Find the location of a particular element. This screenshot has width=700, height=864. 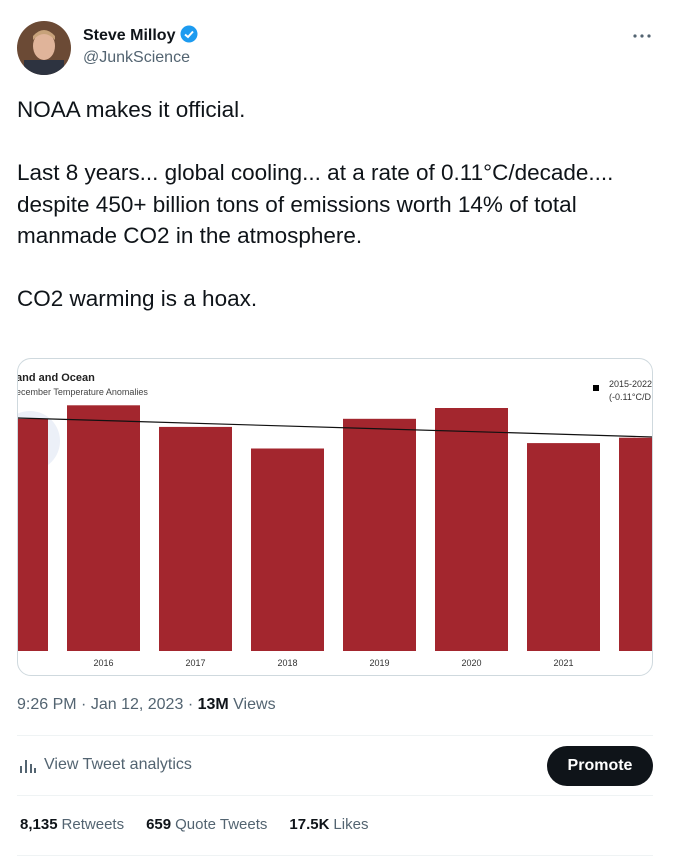

author-name: Steve Milloy is located at coordinates (140, 35).